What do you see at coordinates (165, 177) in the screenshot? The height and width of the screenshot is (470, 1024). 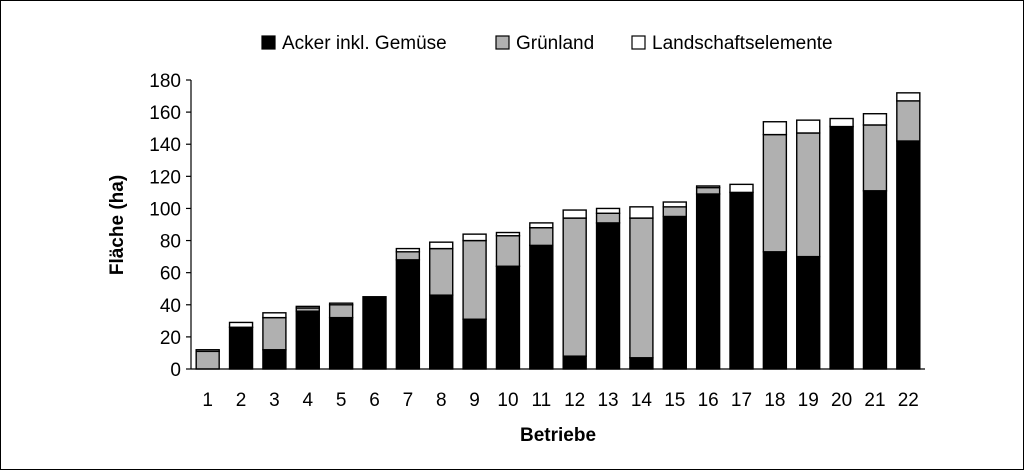 I see `y-tick-label: 120` at bounding box center [165, 177].